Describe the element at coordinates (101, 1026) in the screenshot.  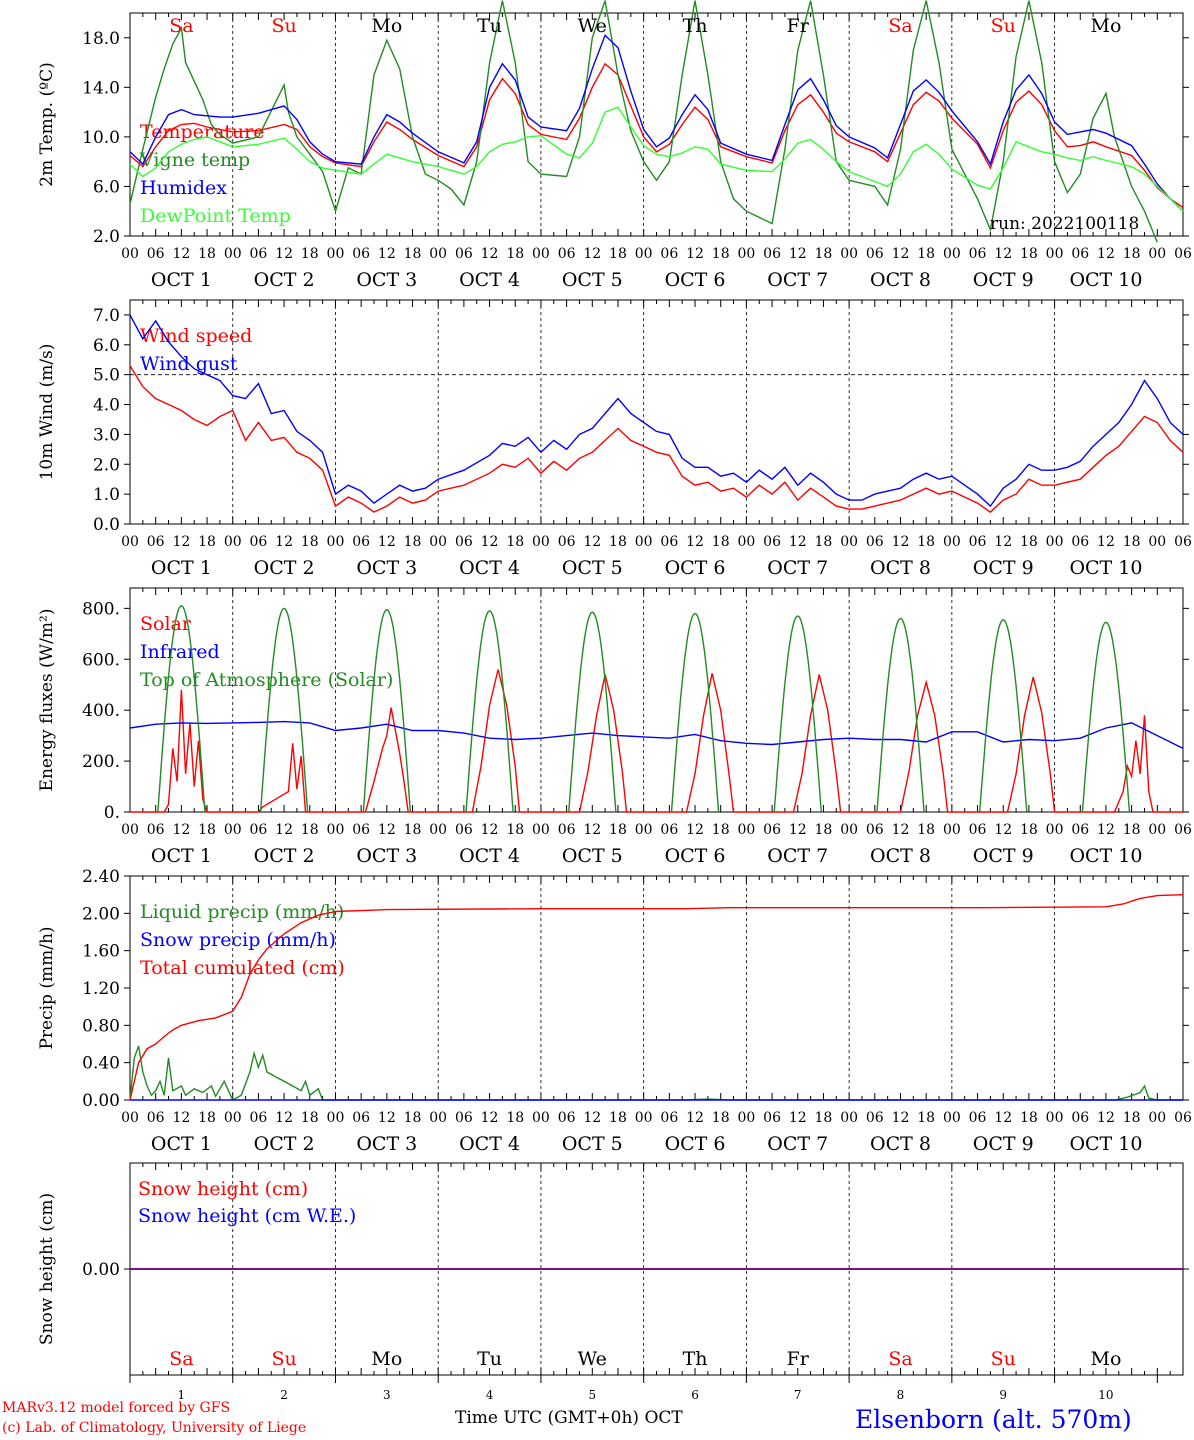
I see `y-tick-label: 0.80` at that location.